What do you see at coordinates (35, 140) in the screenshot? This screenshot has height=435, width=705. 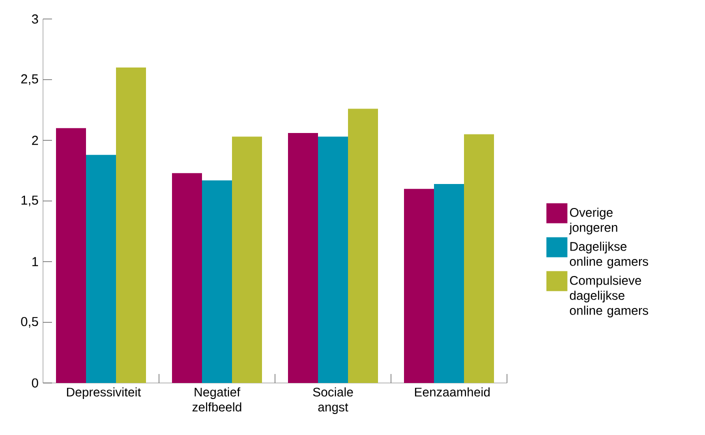 I see `y-tick-label: 2` at bounding box center [35, 140].